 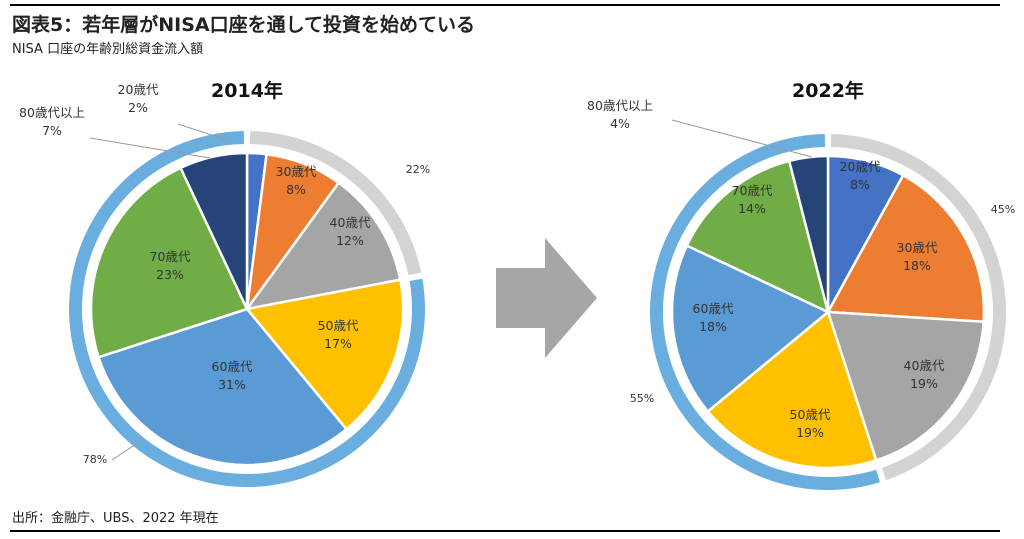 I want to click on page-title: 図表5：若年層がNISA口座を通して投資を始めている, so click(x=244, y=25).